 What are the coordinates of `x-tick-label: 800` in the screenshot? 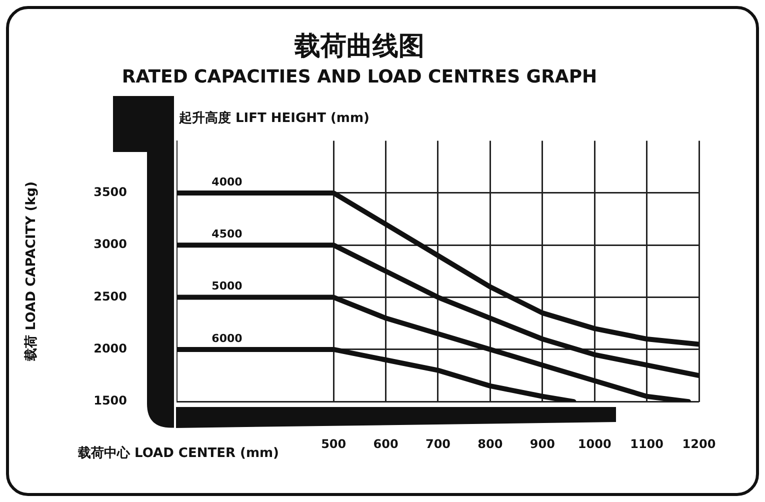 It's located at (490, 443).